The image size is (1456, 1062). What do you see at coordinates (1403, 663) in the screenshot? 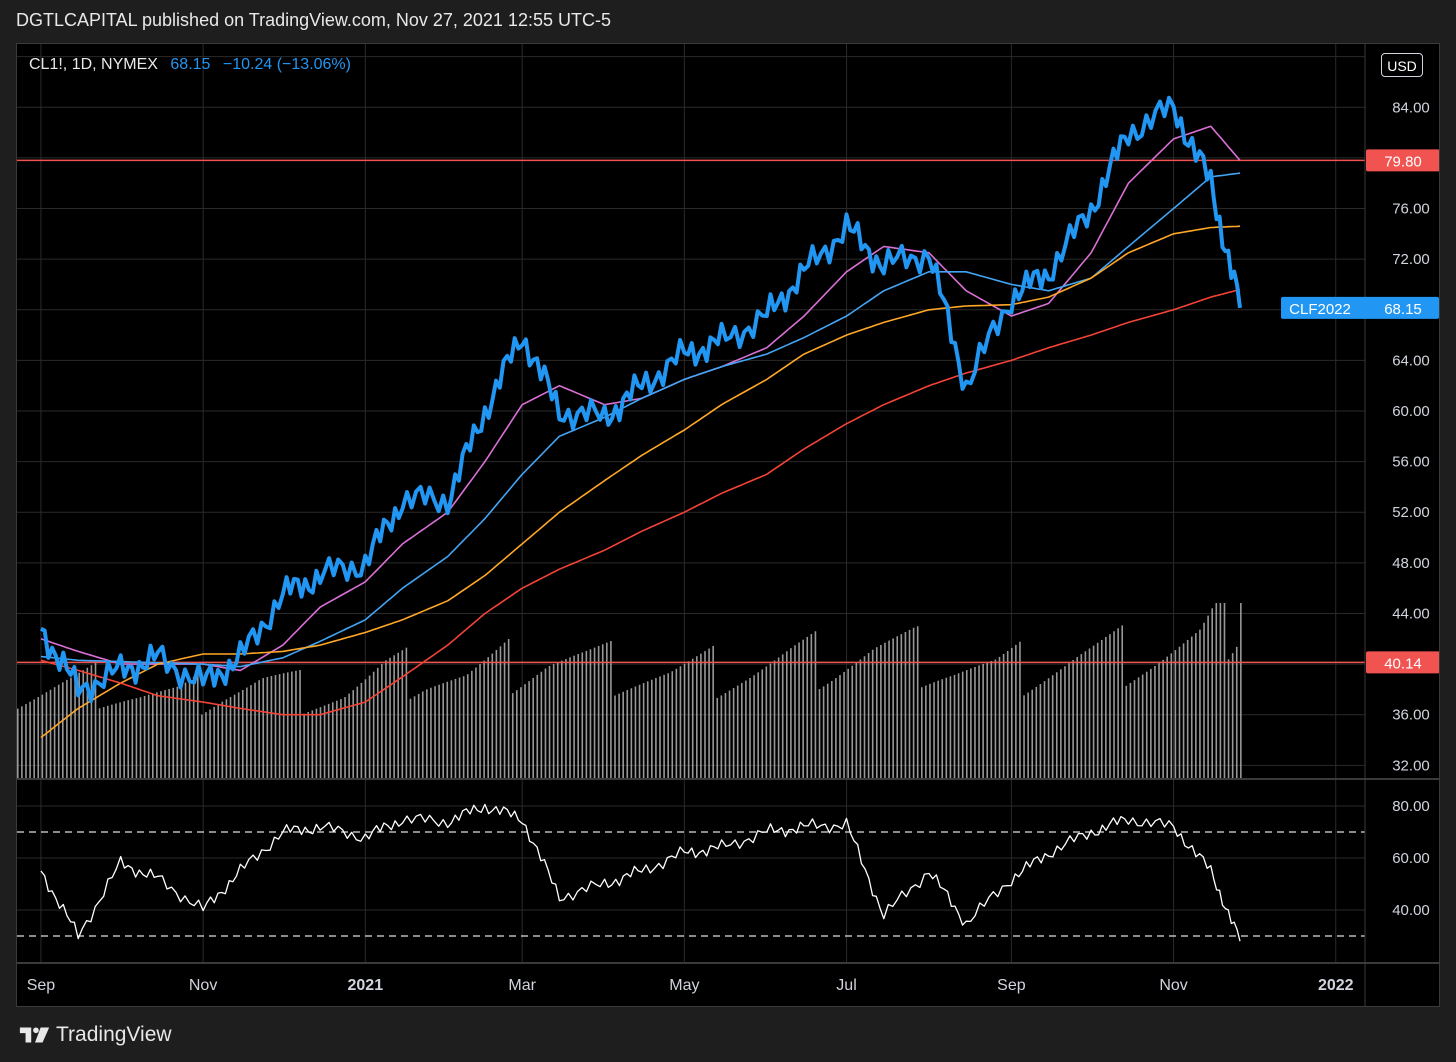
I see `hline-label: 40.14` at bounding box center [1403, 663].